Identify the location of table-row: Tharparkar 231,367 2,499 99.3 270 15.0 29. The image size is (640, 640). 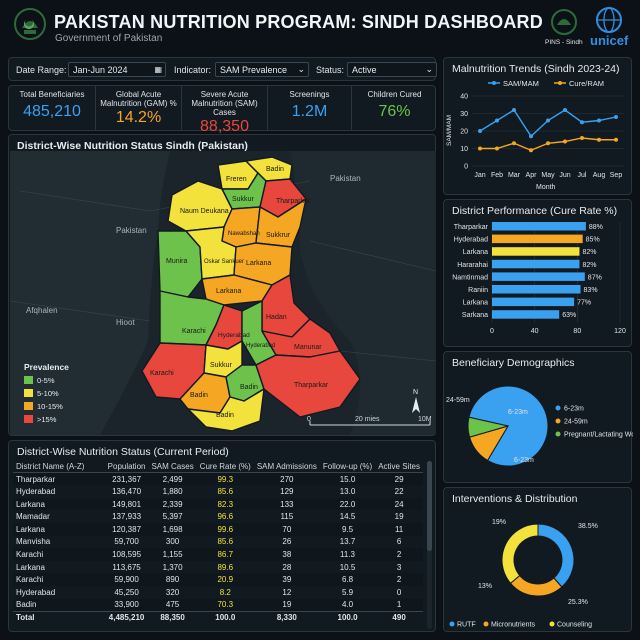
(218, 479).